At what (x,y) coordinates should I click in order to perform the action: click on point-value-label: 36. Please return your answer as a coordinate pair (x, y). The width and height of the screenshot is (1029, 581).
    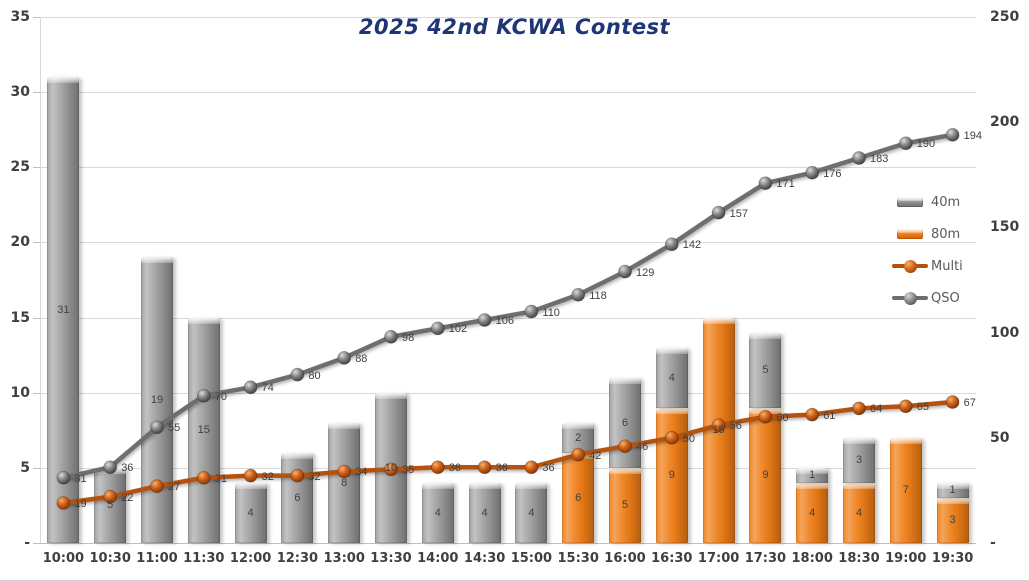
    Looking at the image, I should click on (455, 468).